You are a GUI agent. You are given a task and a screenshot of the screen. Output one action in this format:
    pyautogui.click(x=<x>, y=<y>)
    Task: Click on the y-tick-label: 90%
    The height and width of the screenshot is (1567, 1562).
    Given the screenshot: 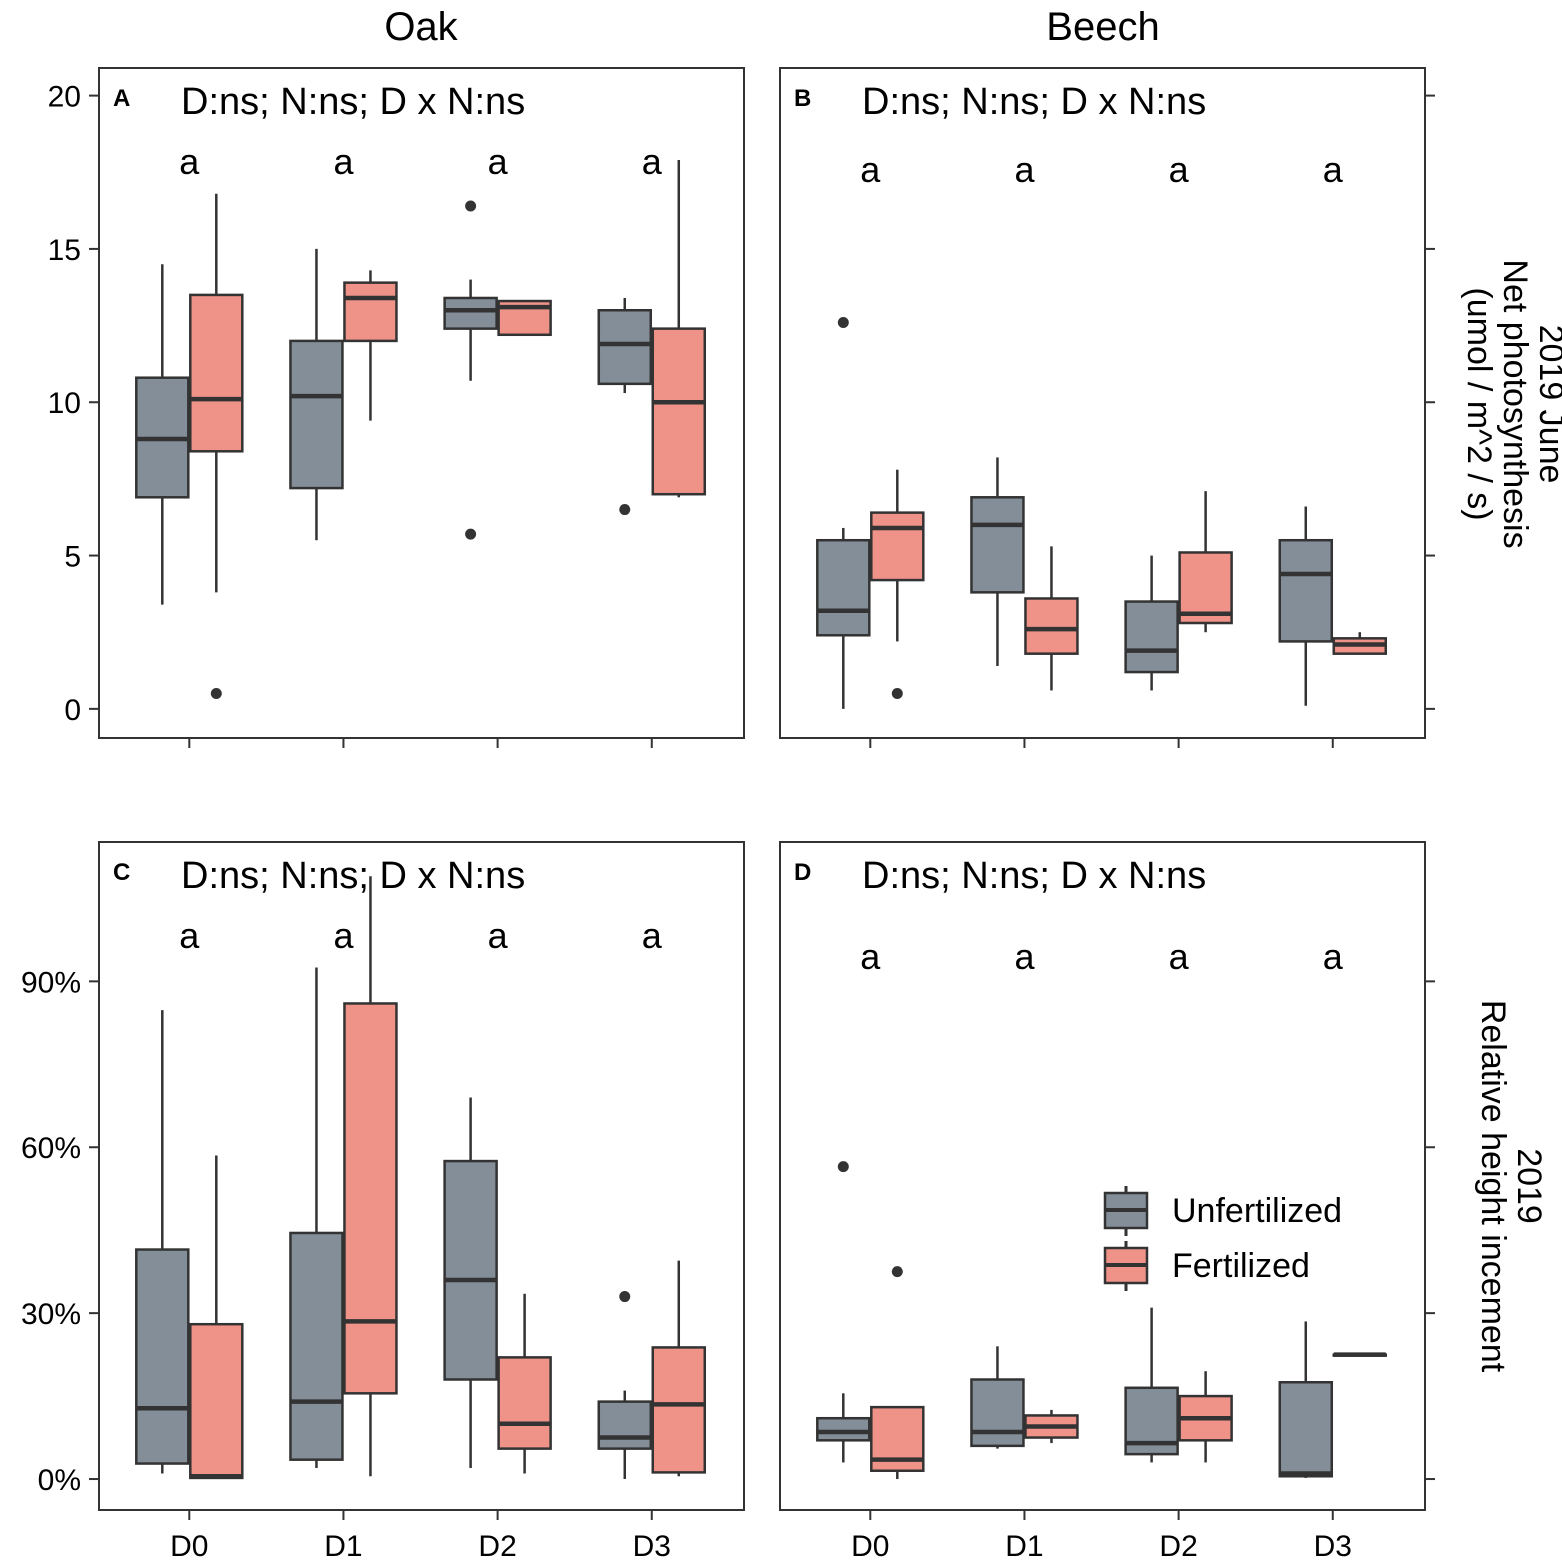 What is the action you would take?
    pyautogui.click(x=51, y=982)
    